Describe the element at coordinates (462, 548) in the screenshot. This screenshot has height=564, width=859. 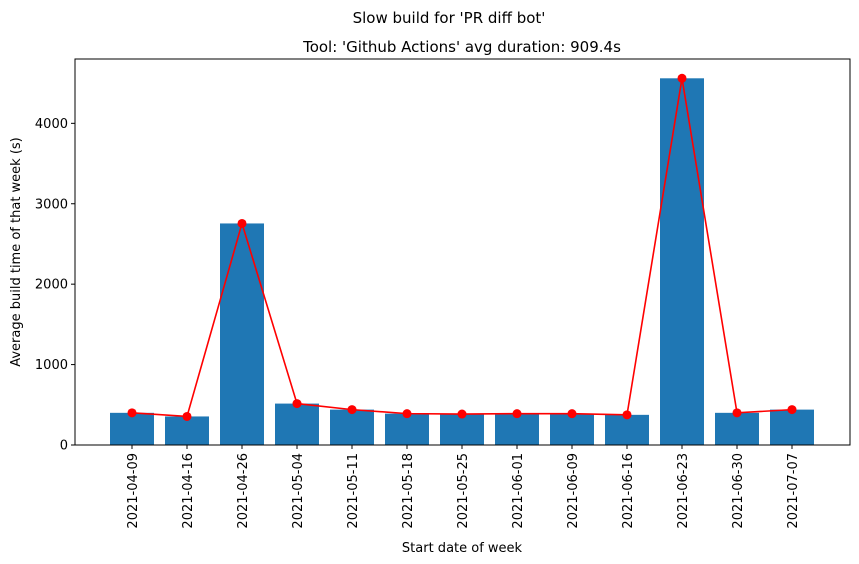
I see `x-axis-label: Start date of week` at that location.